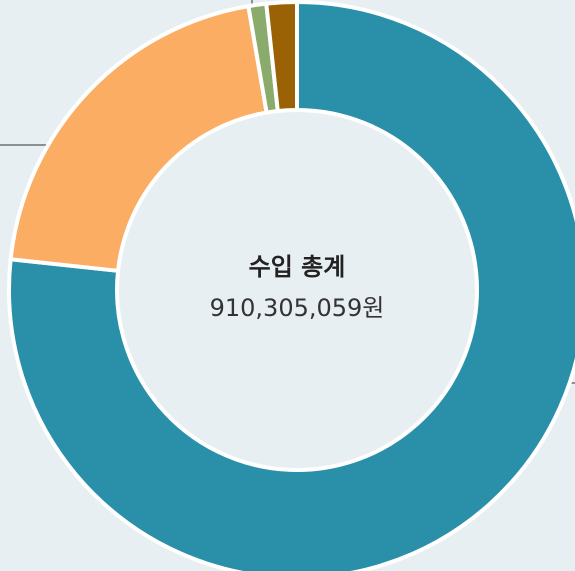 The image size is (575, 571). I want to click on slice, so click(281, 57).